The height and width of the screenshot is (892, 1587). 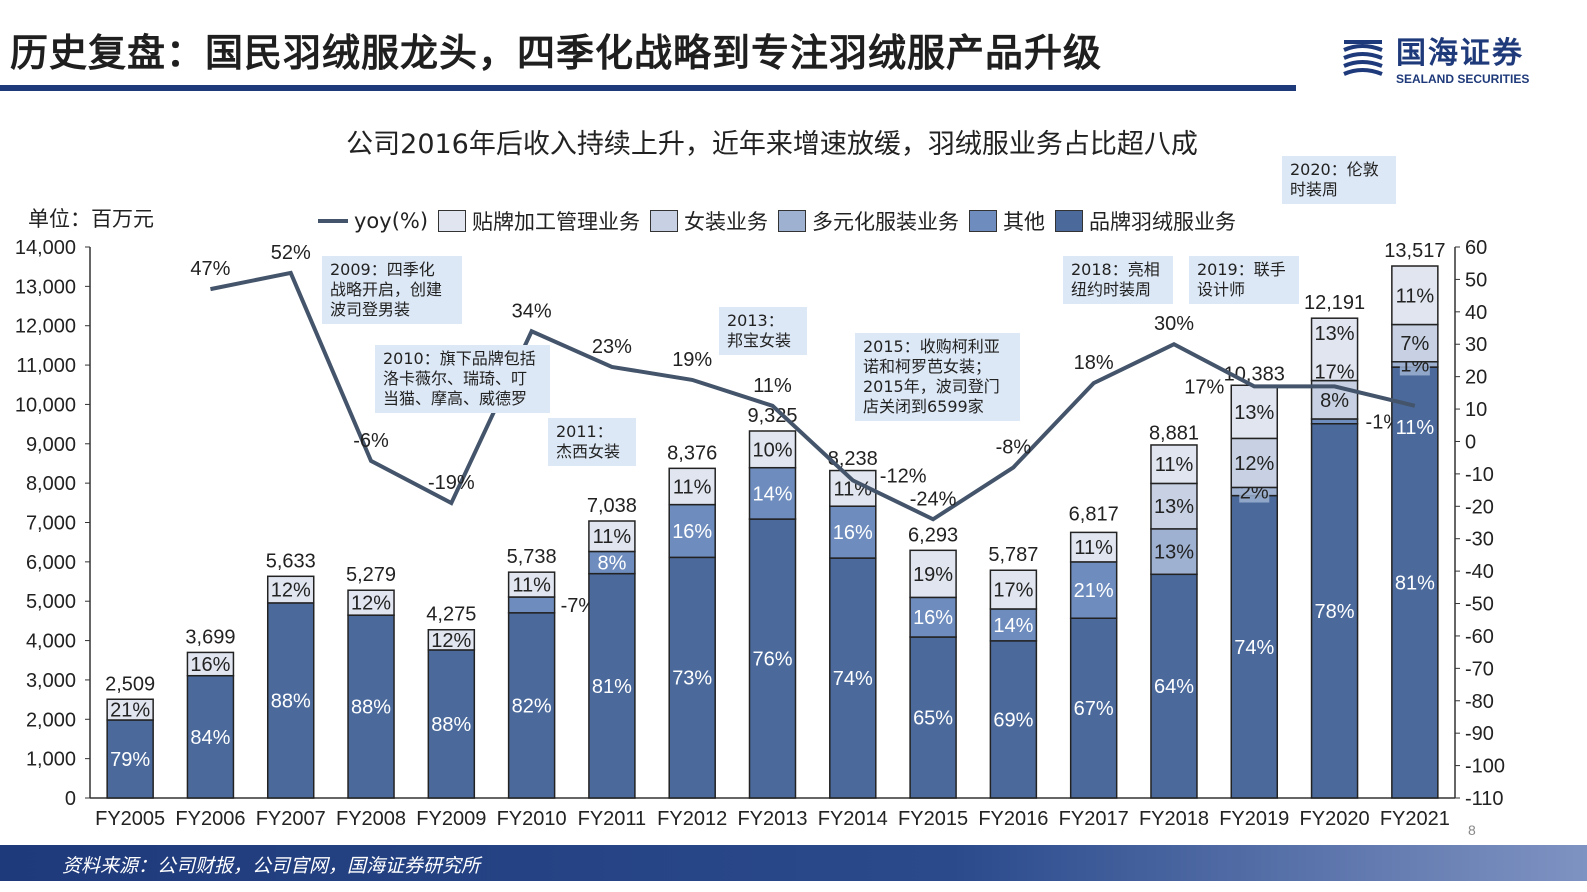 What do you see at coordinates (1014, 447) in the screenshot?
I see `yoy-label: -8%` at bounding box center [1014, 447].